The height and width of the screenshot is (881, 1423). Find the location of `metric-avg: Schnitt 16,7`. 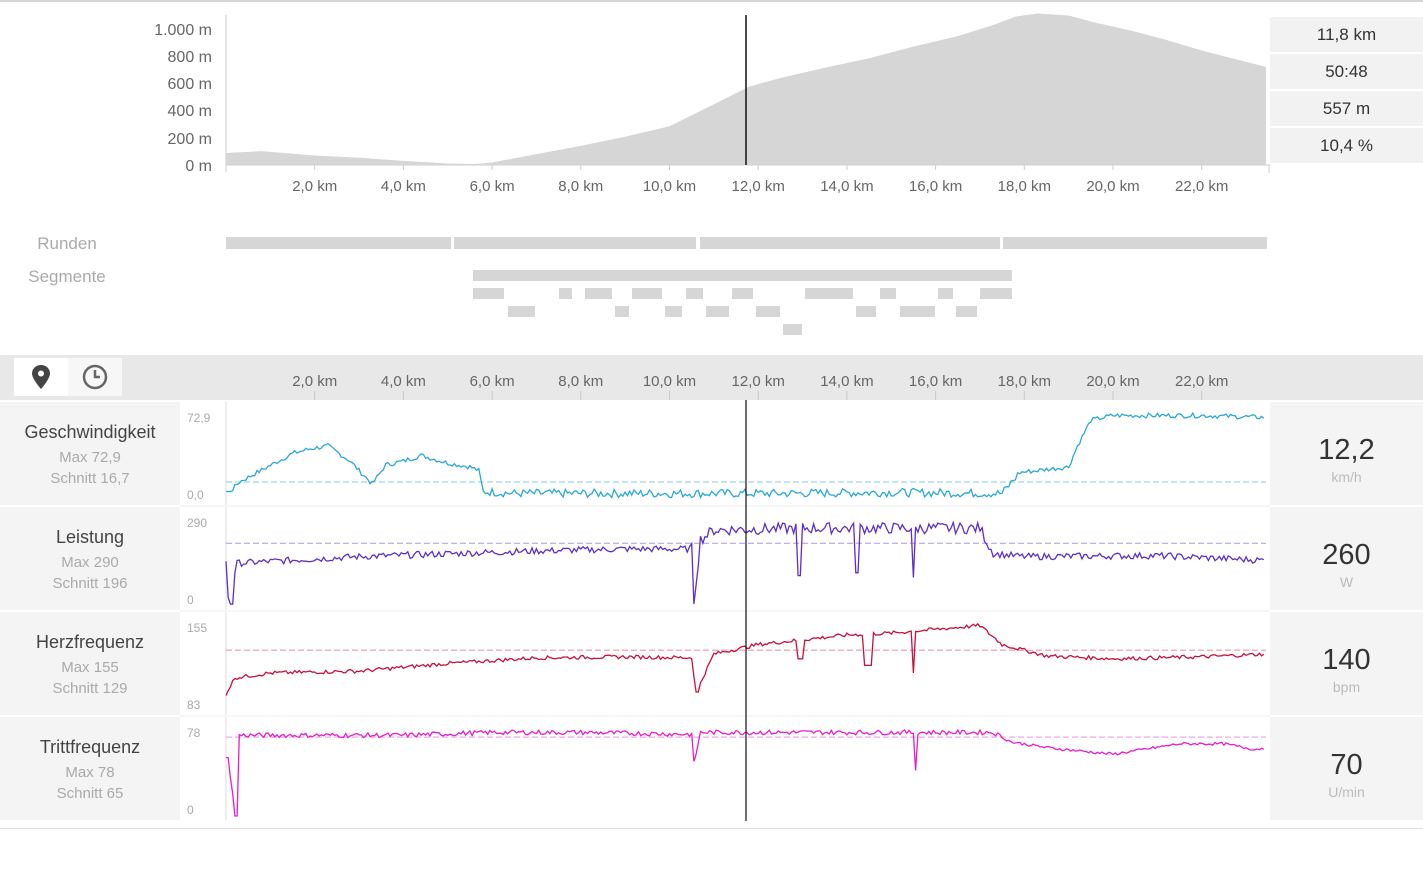

metric-avg: Schnitt 16,7 is located at coordinates (90, 478).